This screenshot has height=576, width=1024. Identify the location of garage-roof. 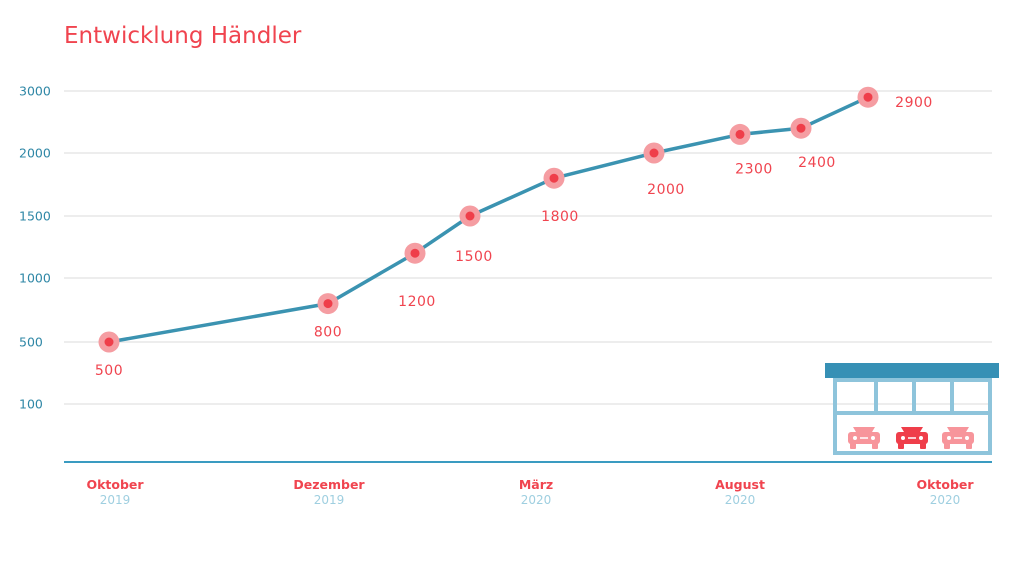
(912, 370).